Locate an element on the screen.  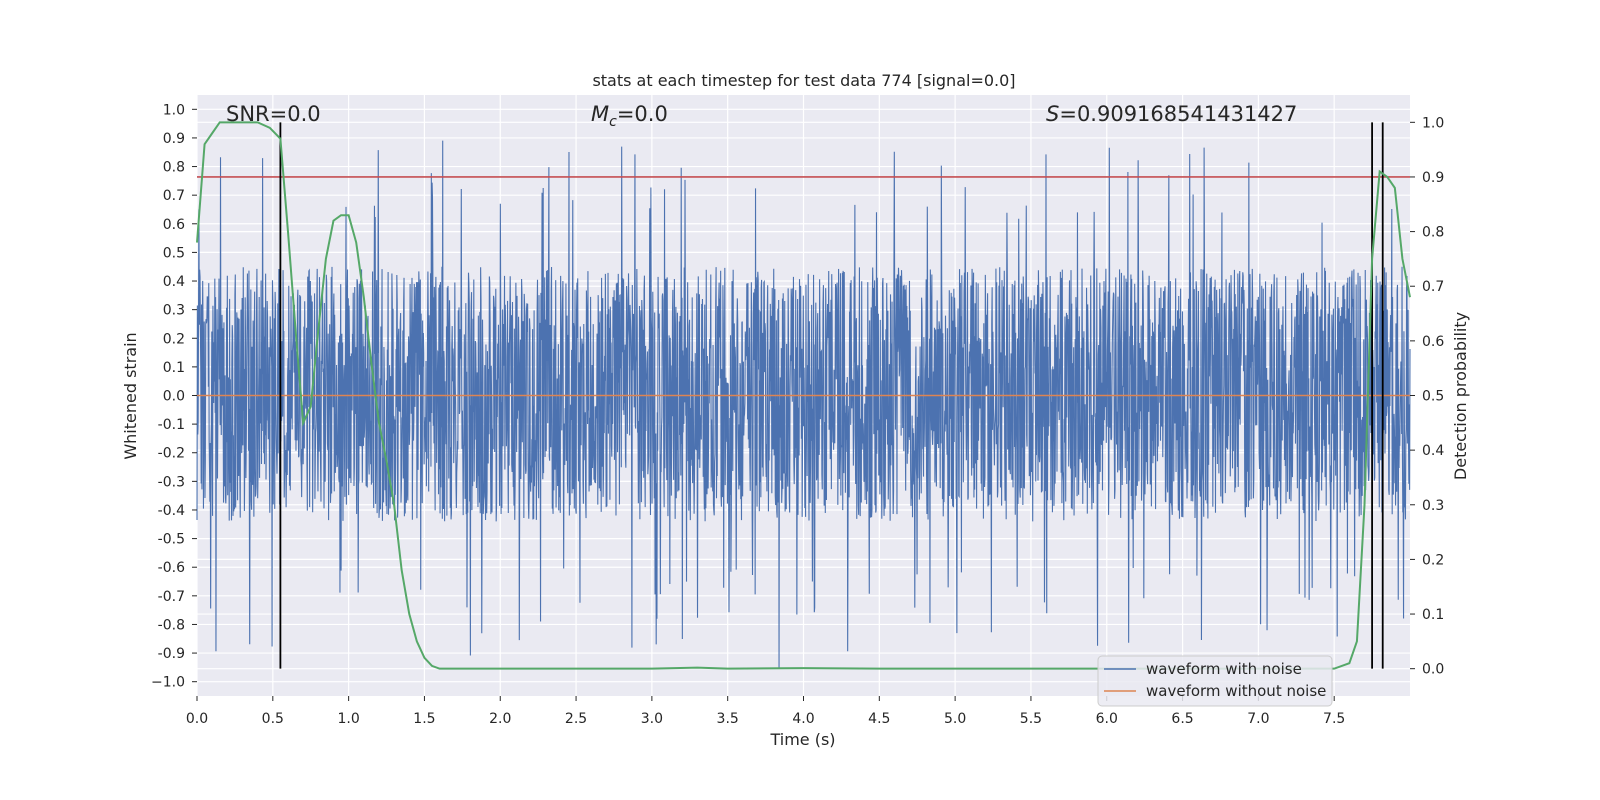
x-tick-label-11: 5.5 is located at coordinates (1031, 719).